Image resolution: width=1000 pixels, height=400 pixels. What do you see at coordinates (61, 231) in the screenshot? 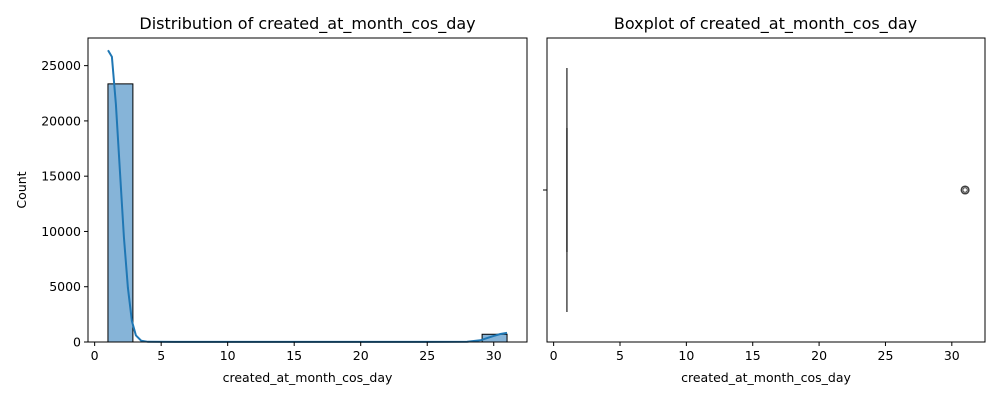
I see `y-tick-label: 10000` at bounding box center [61, 231].